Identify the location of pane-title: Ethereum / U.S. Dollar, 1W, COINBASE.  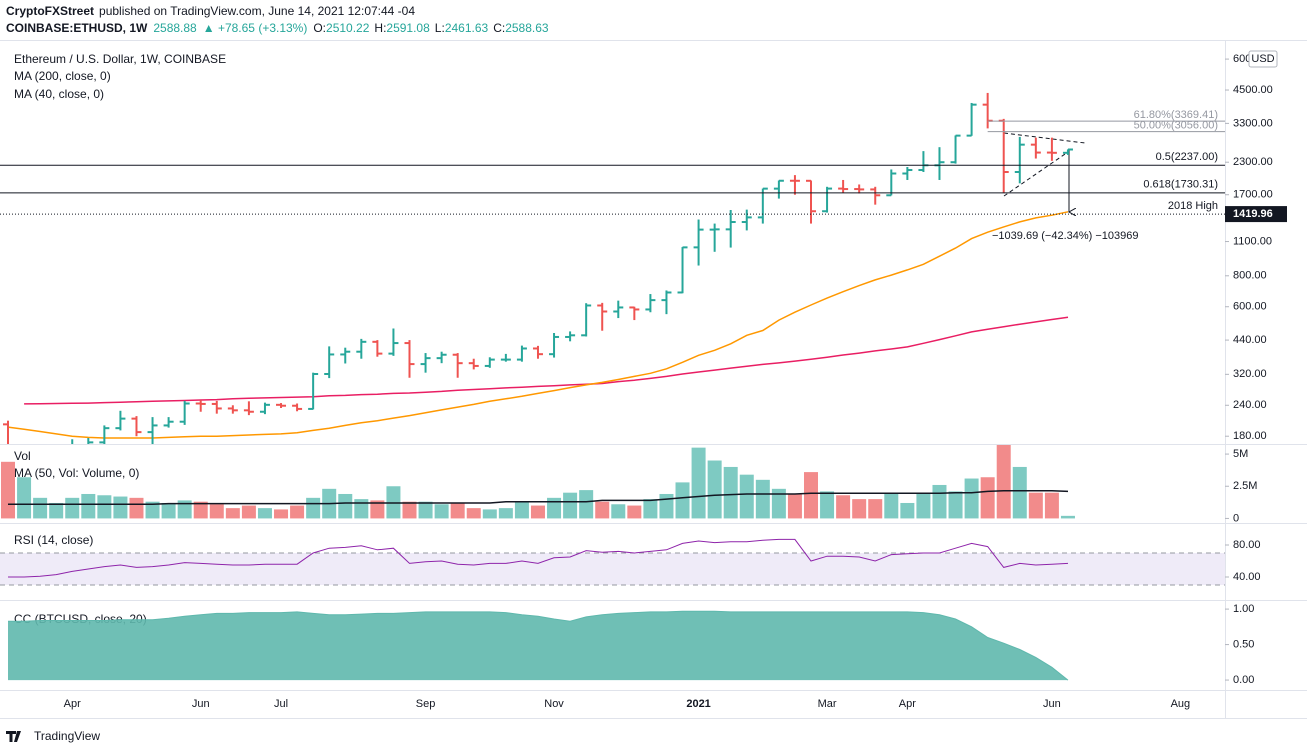
(120, 59).